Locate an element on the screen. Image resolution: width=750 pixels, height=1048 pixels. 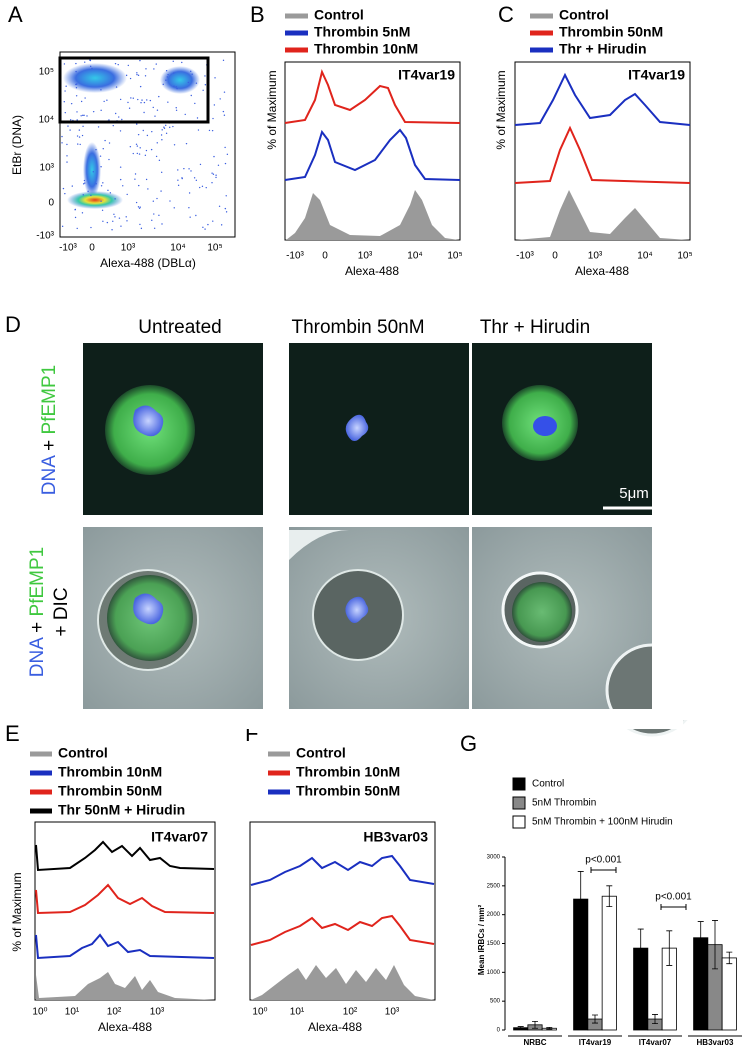
x-label: Alexa-488 is located at coordinates (602, 271).